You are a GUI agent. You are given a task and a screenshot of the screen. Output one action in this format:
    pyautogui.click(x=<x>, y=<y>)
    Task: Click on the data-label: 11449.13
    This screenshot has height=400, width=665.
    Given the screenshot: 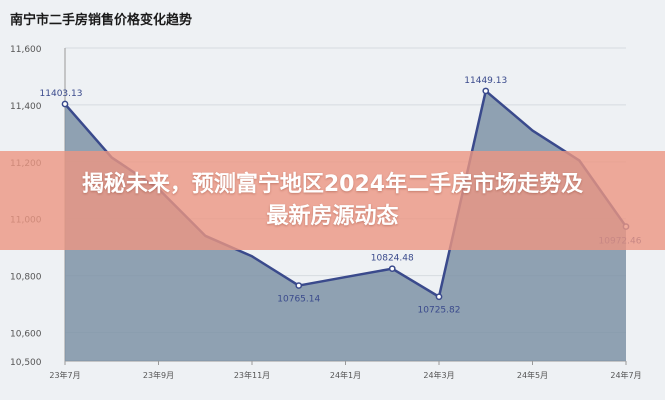 What is the action you would take?
    pyautogui.click(x=485, y=81)
    